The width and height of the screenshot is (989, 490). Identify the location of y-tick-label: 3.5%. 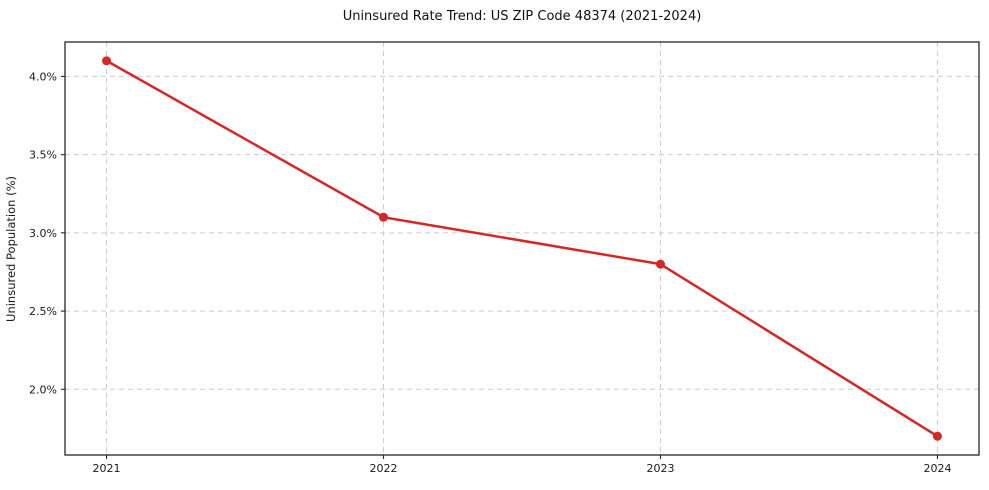
(43, 155).